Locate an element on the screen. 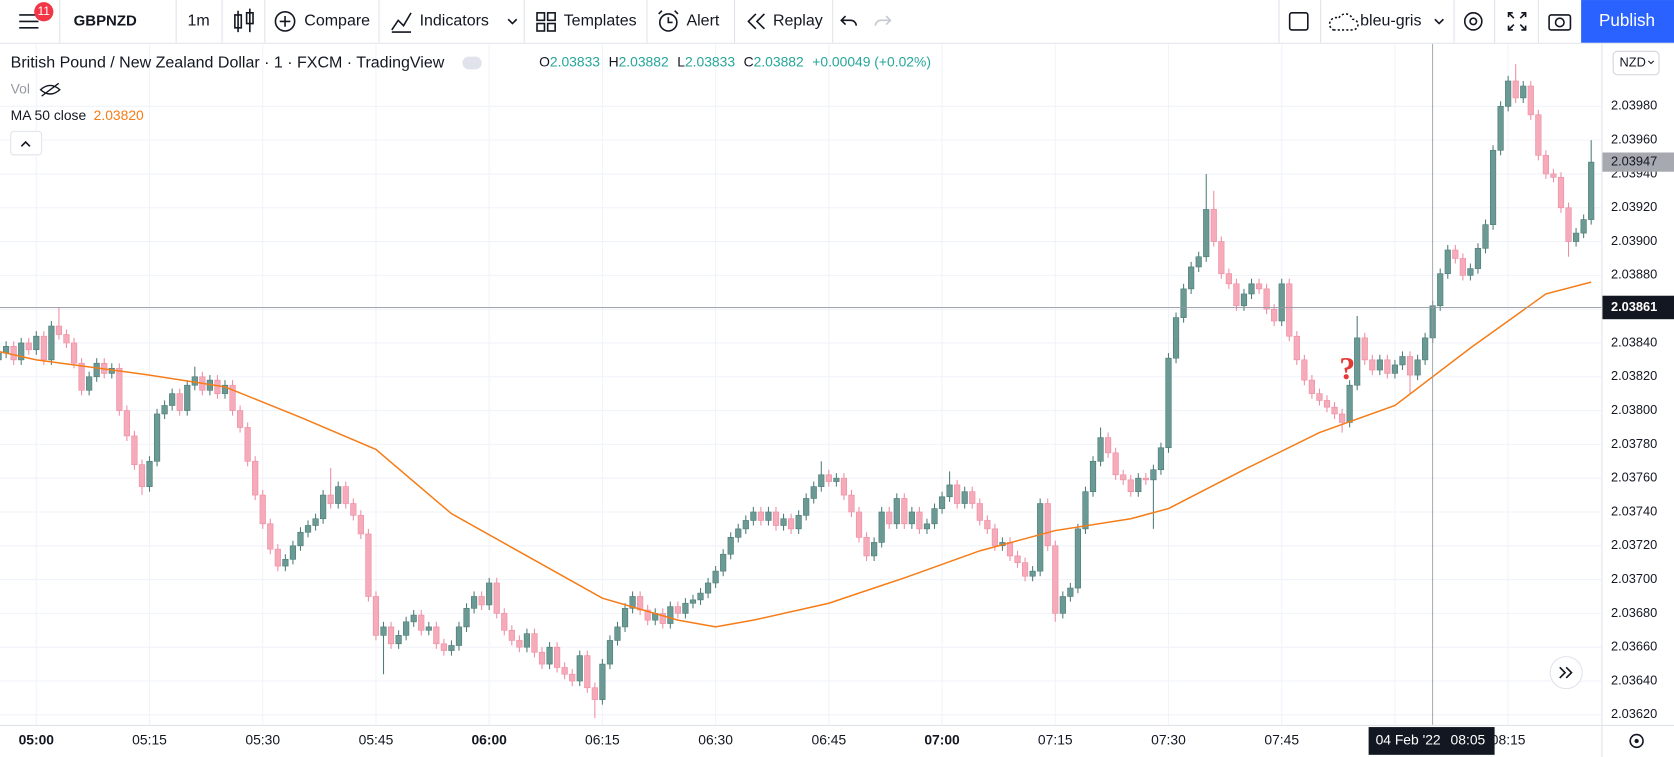  y-tick-label: 2.03720 is located at coordinates (1634, 544).